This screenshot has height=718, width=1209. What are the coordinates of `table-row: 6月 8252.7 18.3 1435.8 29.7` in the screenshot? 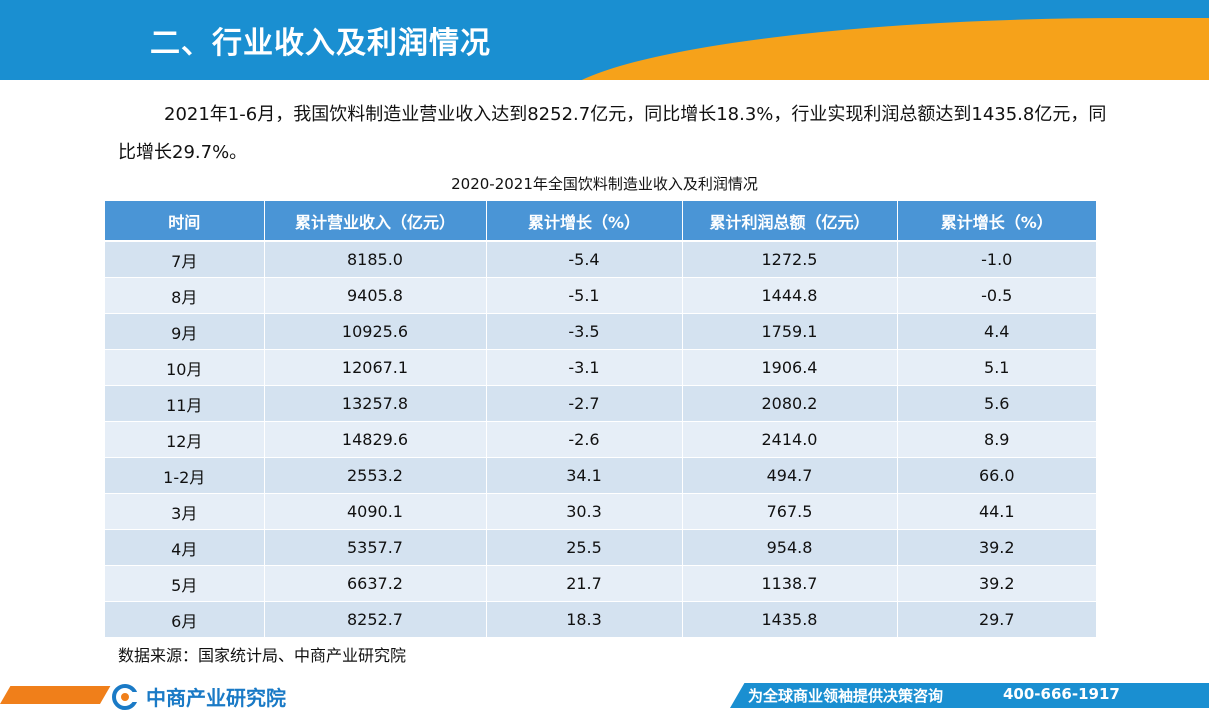 It's located at (600, 619).